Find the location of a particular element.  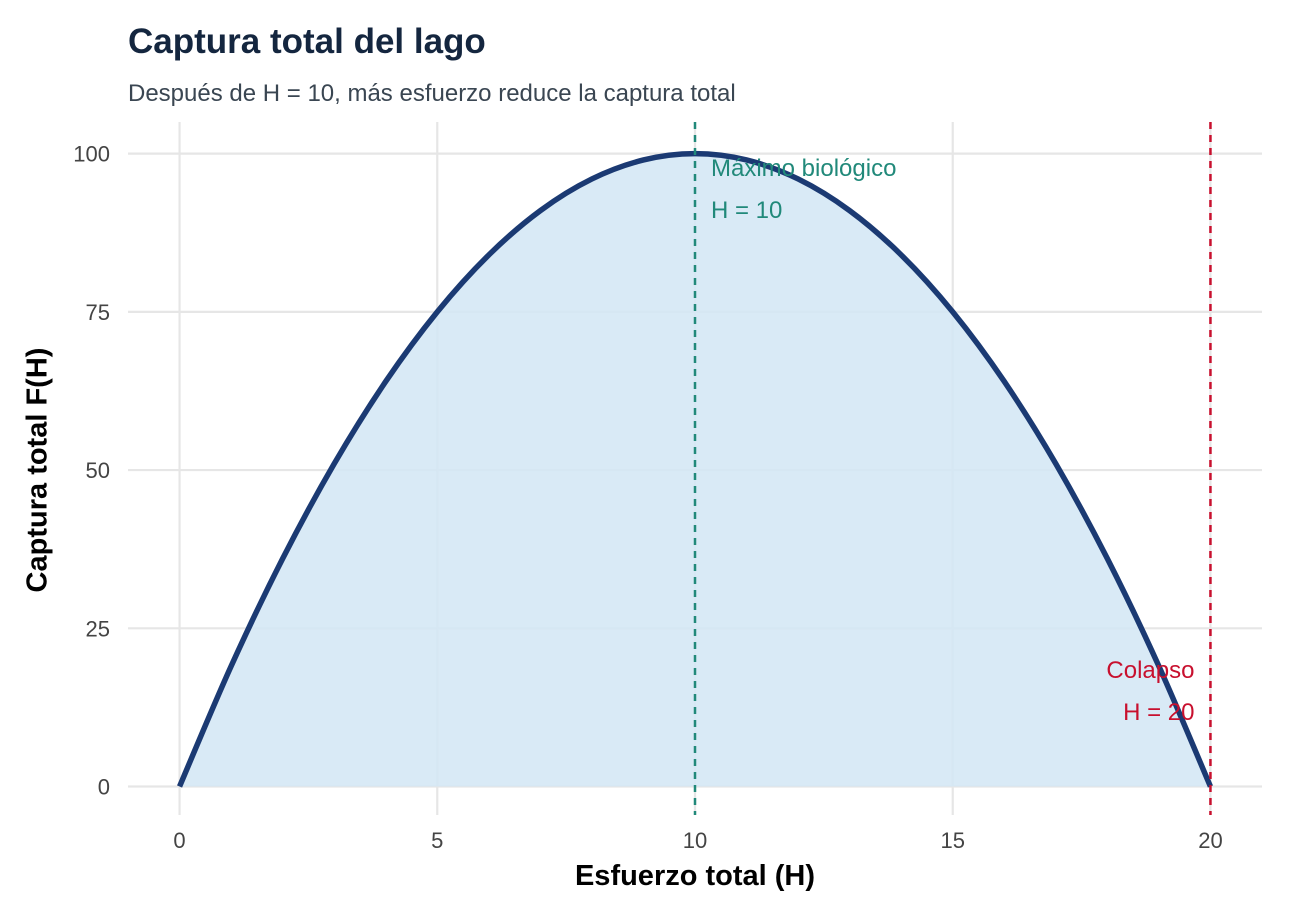

x-axis-label: Esfuerzo total (H) is located at coordinates (695, 876).